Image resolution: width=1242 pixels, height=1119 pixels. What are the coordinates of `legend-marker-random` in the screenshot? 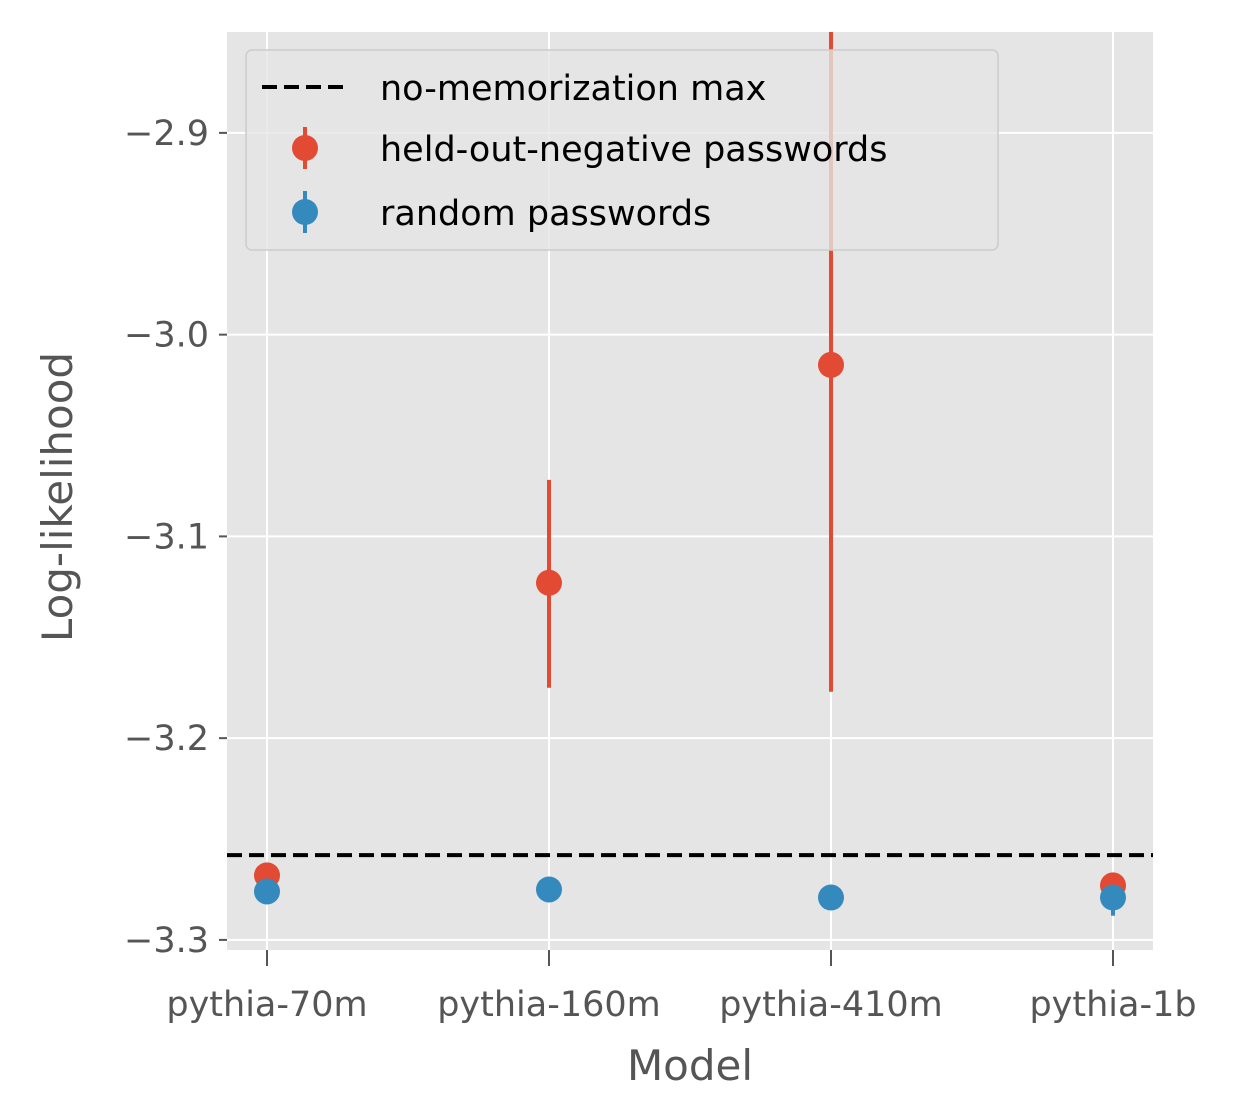 It's located at (305, 212).